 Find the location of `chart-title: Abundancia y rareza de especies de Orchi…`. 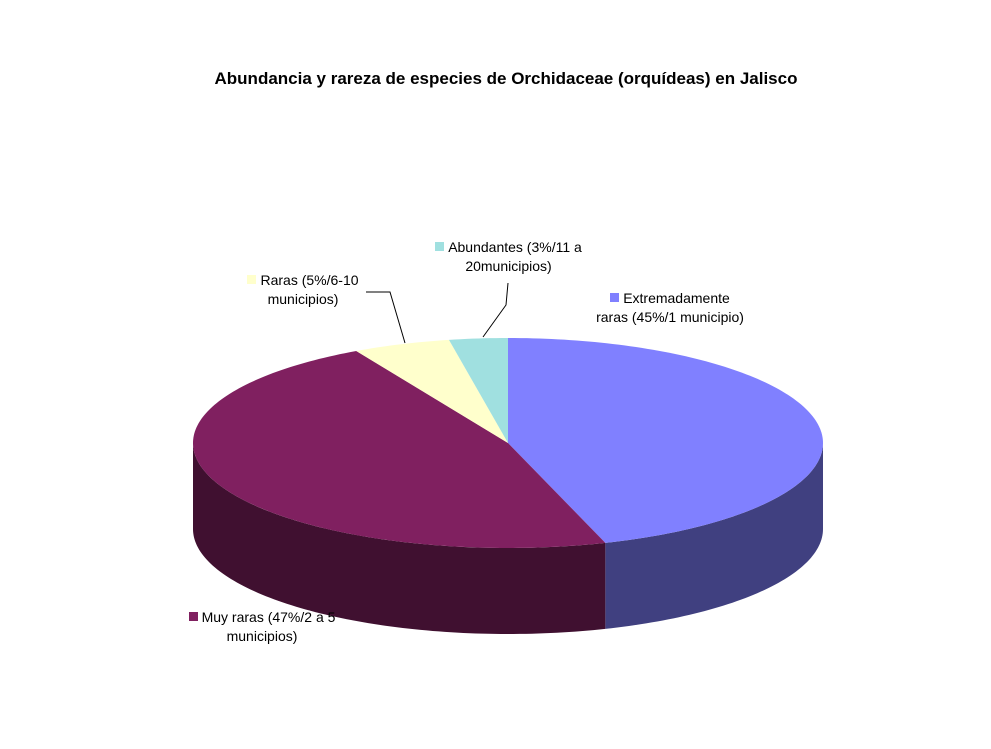

chart-title: Abundancia y rareza de especies de Orchi… is located at coordinates (506, 78).